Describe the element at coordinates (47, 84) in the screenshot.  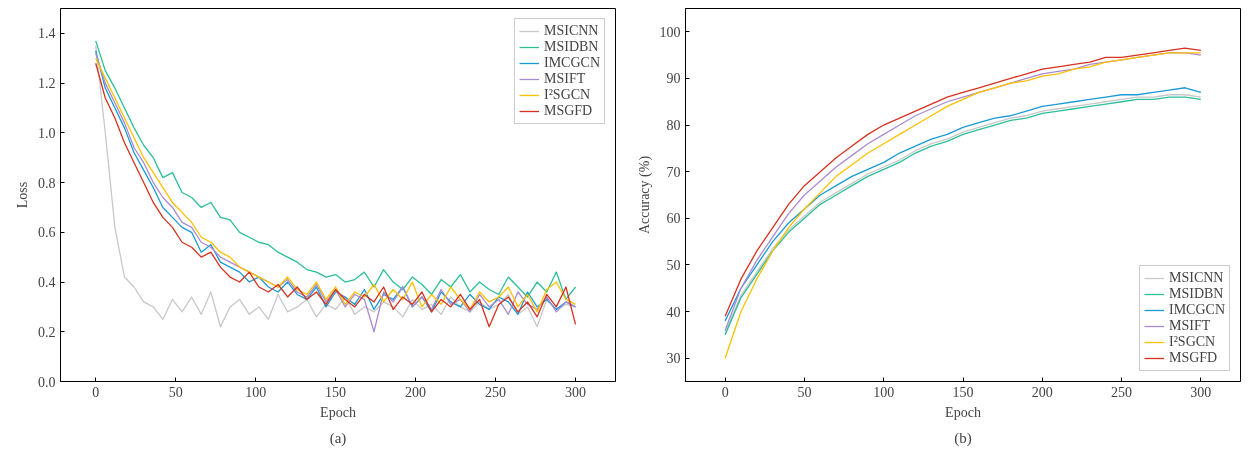
I see `y-tick-label: 1.2` at that location.